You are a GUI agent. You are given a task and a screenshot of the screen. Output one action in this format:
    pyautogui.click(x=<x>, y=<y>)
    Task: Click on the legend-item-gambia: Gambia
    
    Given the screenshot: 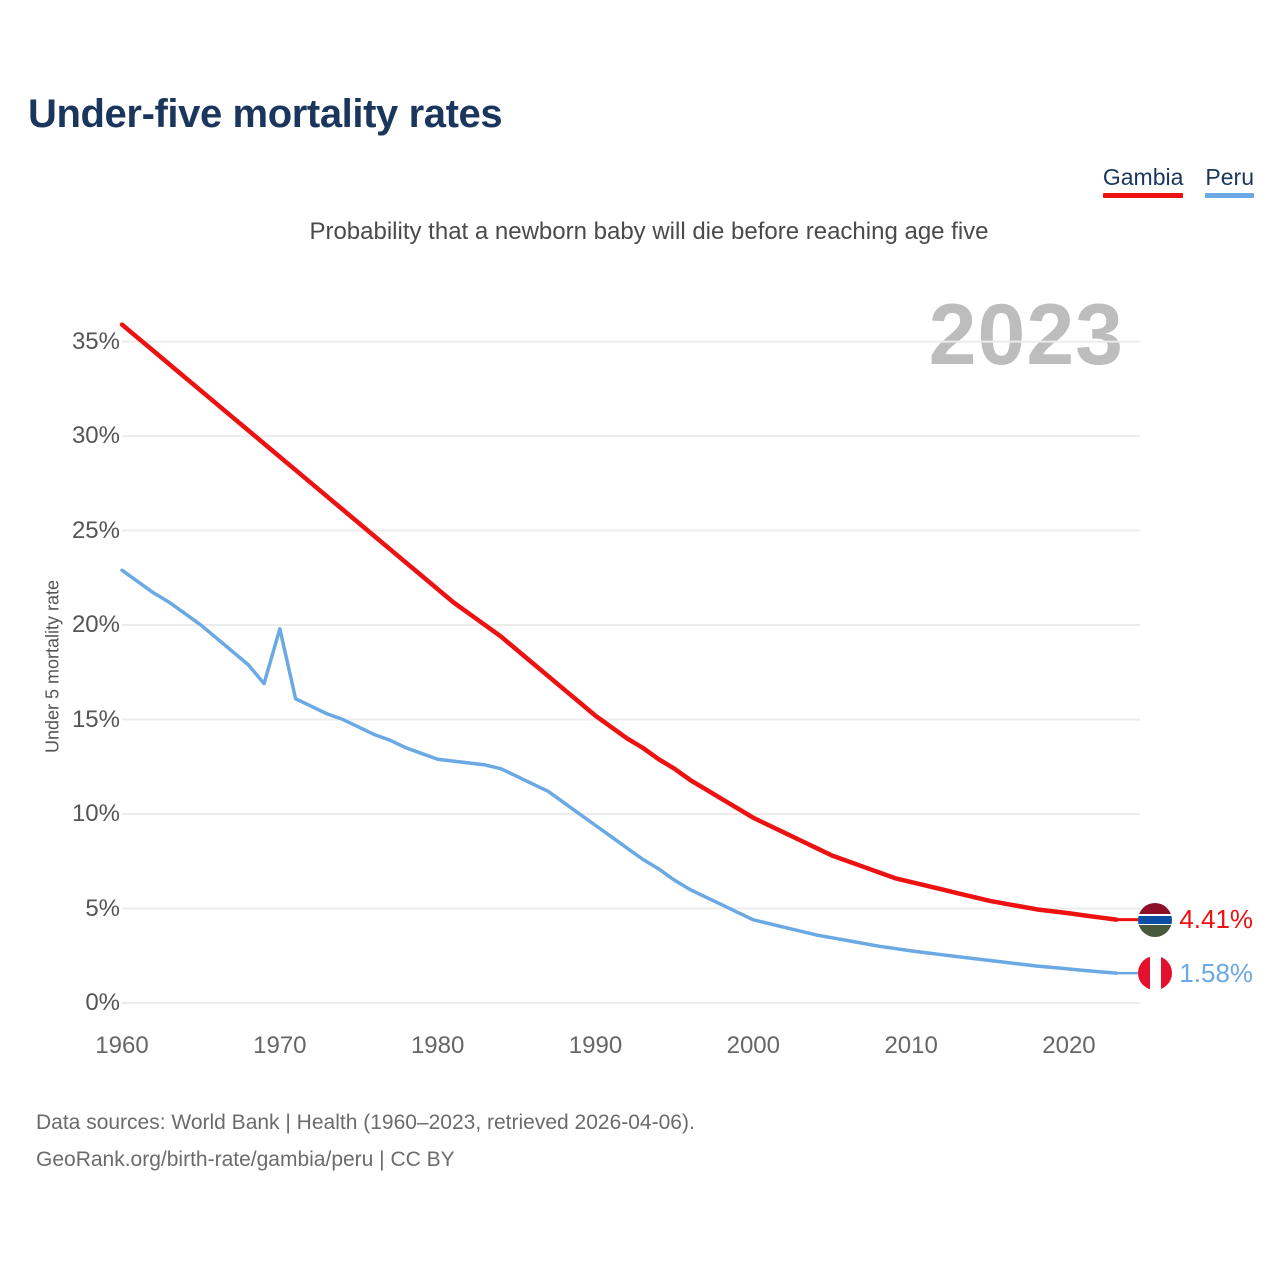 What is the action you would take?
    pyautogui.click(x=1143, y=181)
    